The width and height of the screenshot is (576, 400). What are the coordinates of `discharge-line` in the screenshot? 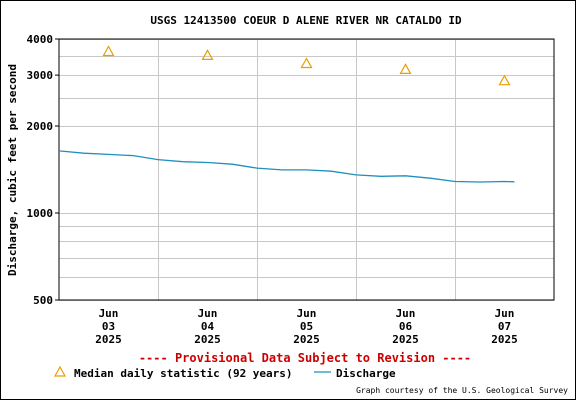 It's located at (286, 166).